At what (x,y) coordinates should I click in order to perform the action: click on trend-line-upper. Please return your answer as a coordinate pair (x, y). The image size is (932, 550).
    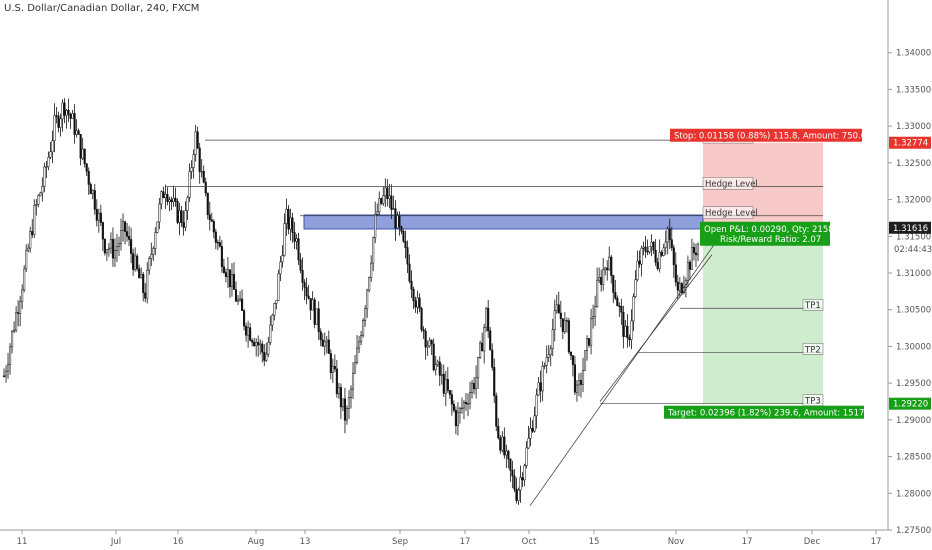
    Looking at the image, I should click on (656, 328).